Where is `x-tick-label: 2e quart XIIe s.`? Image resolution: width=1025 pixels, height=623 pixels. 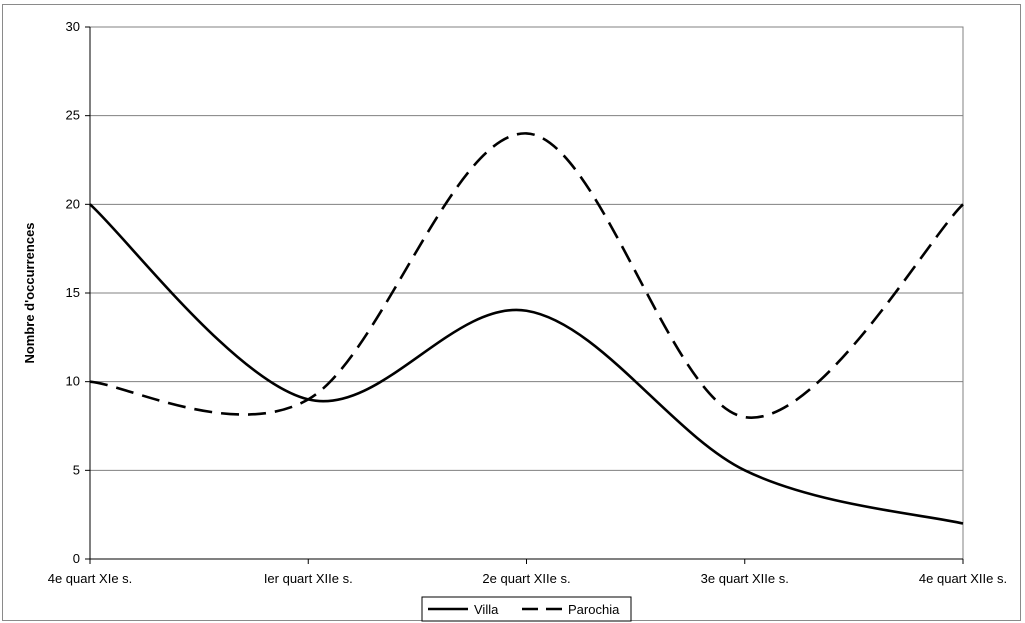
x-tick-label: 2e quart XIIe s. is located at coordinates (526, 578).